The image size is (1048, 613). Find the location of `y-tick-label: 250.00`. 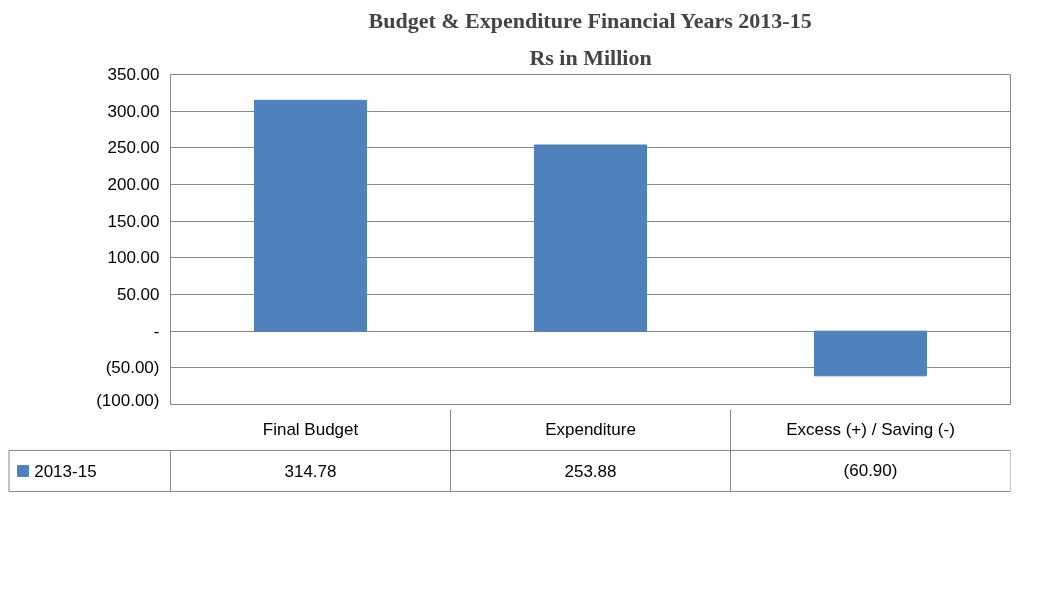

y-tick-label: 250.00 is located at coordinates (133, 148).